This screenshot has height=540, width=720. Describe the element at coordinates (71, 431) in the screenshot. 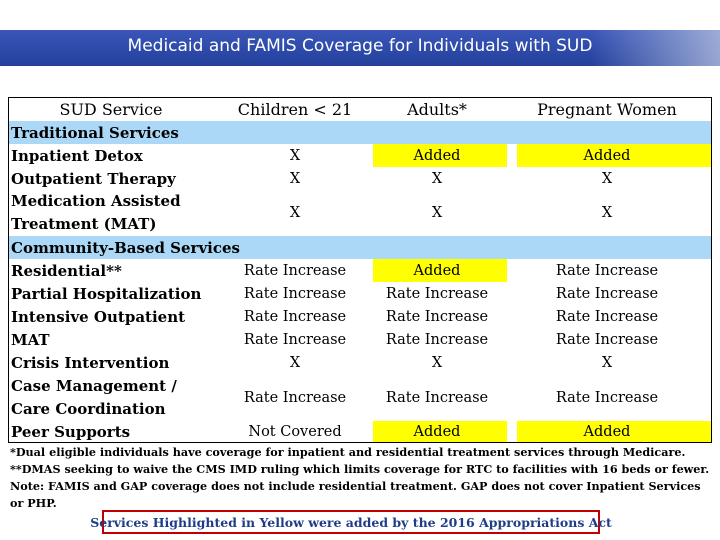

I see `row-label: Peer Supports` at that location.